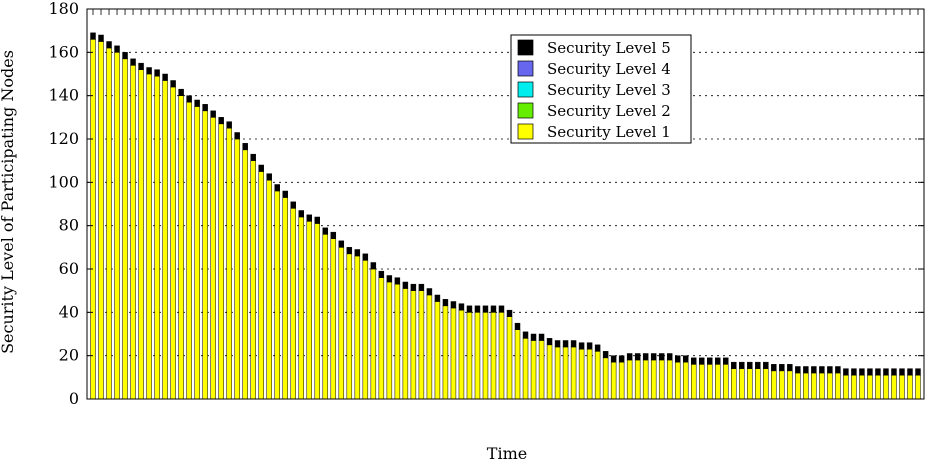 The image size is (927, 465). What do you see at coordinates (609, 48) in the screenshot?
I see `legend-label-level-5: Security Level 5` at bounding box center [609, 48].